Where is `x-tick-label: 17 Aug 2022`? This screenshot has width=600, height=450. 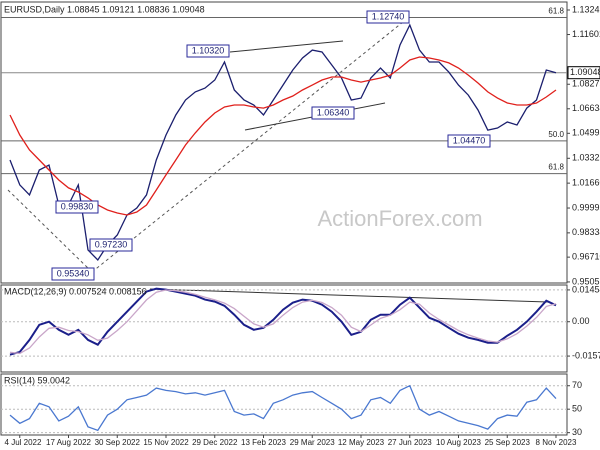
x-tick-label: 17 Aug 2022 is located at coordinates (68, 442).